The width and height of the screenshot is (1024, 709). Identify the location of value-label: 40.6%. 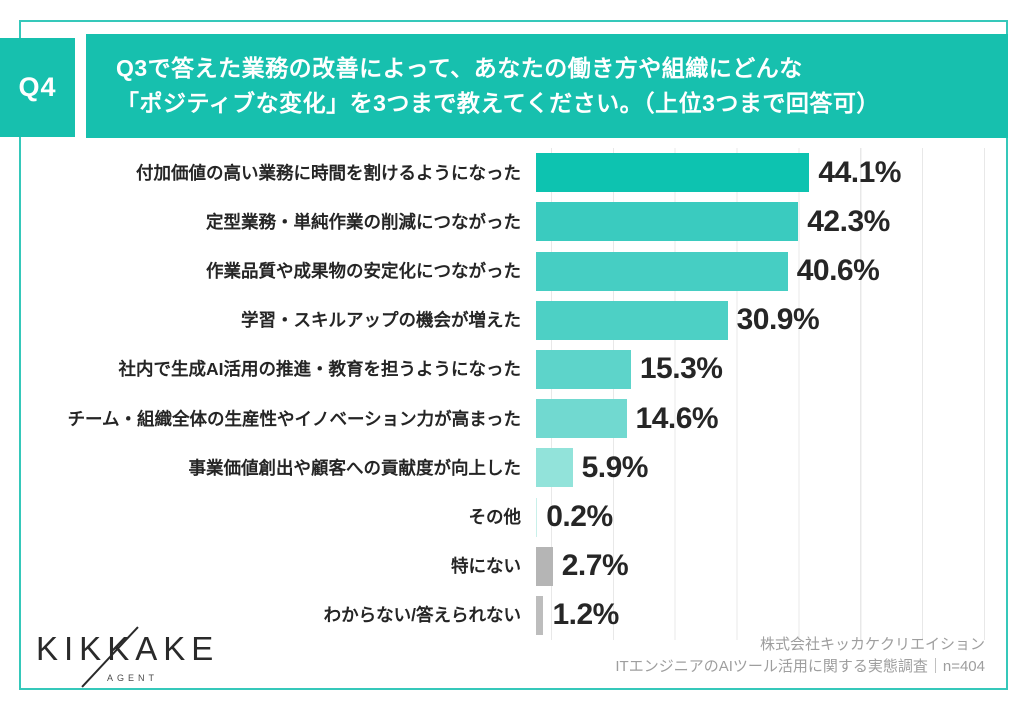
(838, 270).